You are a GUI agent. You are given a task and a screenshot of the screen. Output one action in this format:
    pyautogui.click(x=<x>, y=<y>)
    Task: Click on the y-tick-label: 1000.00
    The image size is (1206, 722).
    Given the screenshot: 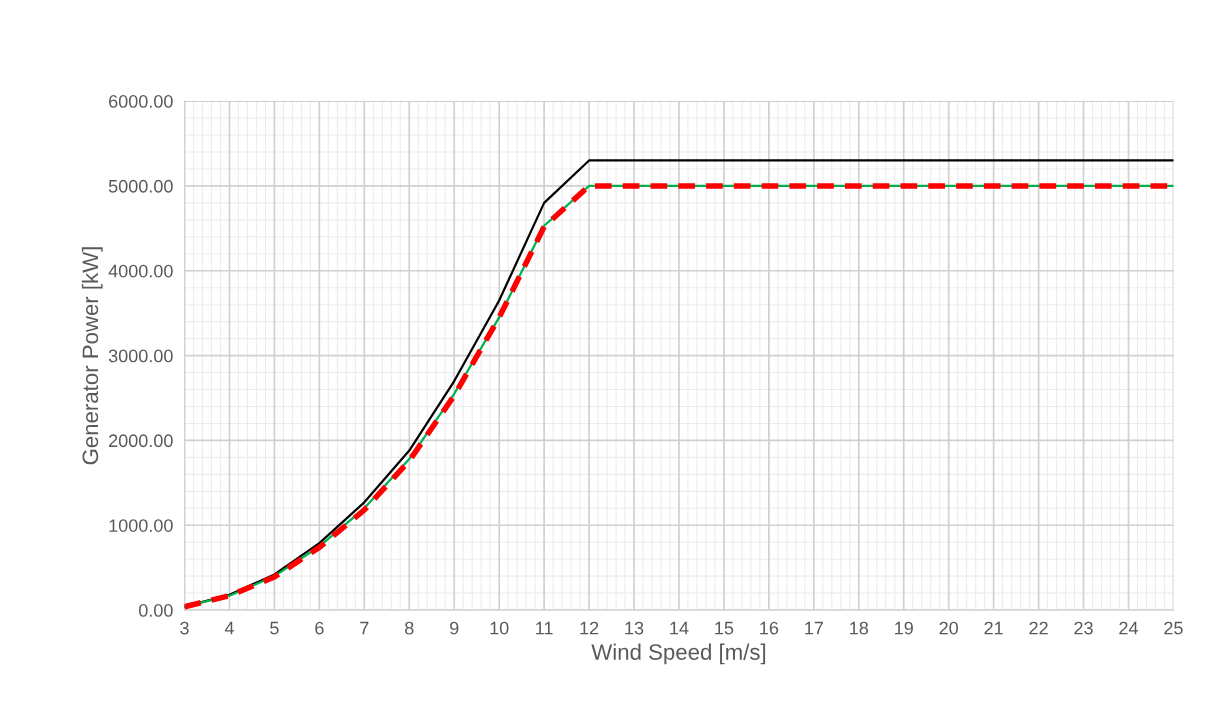 What is the action you would take?
    pyautogui.click(x=141, y=525)
    